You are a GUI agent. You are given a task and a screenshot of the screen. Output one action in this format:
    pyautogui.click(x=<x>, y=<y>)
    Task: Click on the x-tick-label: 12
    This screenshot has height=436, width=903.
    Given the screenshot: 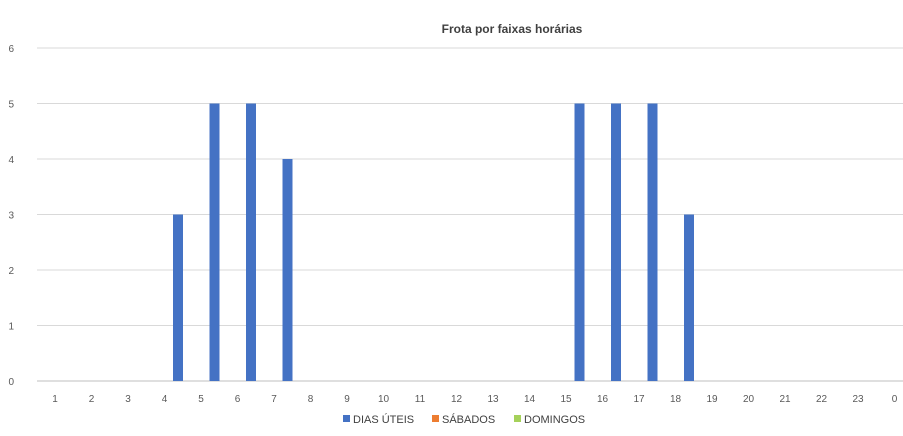 What is the action you would take?
    pyautogui.click(x=457, y=399)
    